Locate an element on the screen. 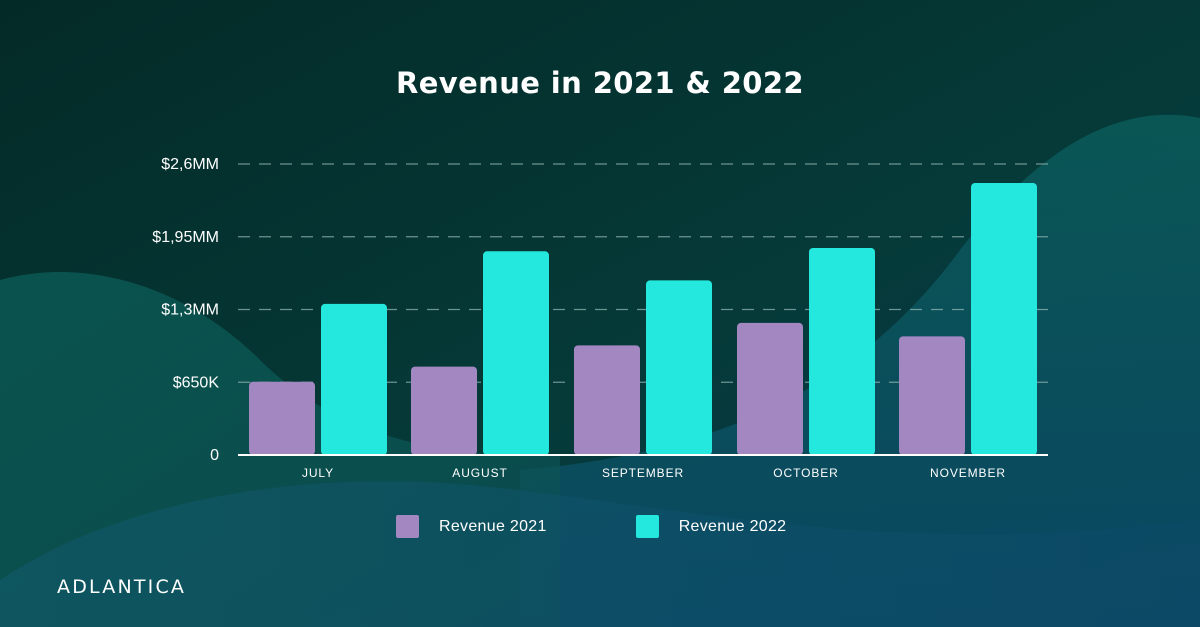  legend-label-revenue-2021: Revenue 2021 is located at coordinates (493, 526).